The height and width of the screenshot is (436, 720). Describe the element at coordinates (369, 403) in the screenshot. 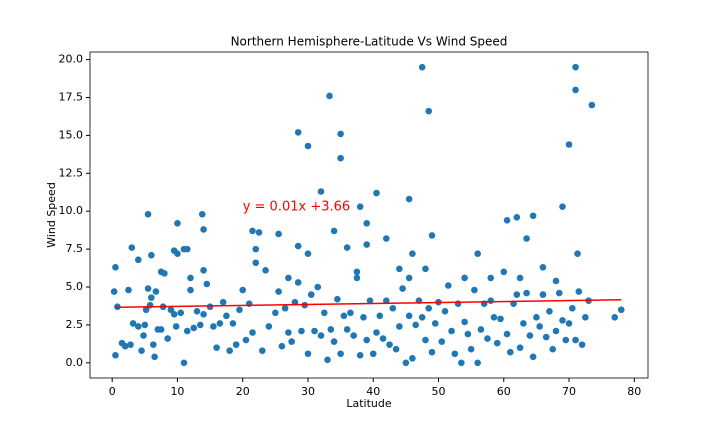

I see `x-axis-label: Latitude` at that location.